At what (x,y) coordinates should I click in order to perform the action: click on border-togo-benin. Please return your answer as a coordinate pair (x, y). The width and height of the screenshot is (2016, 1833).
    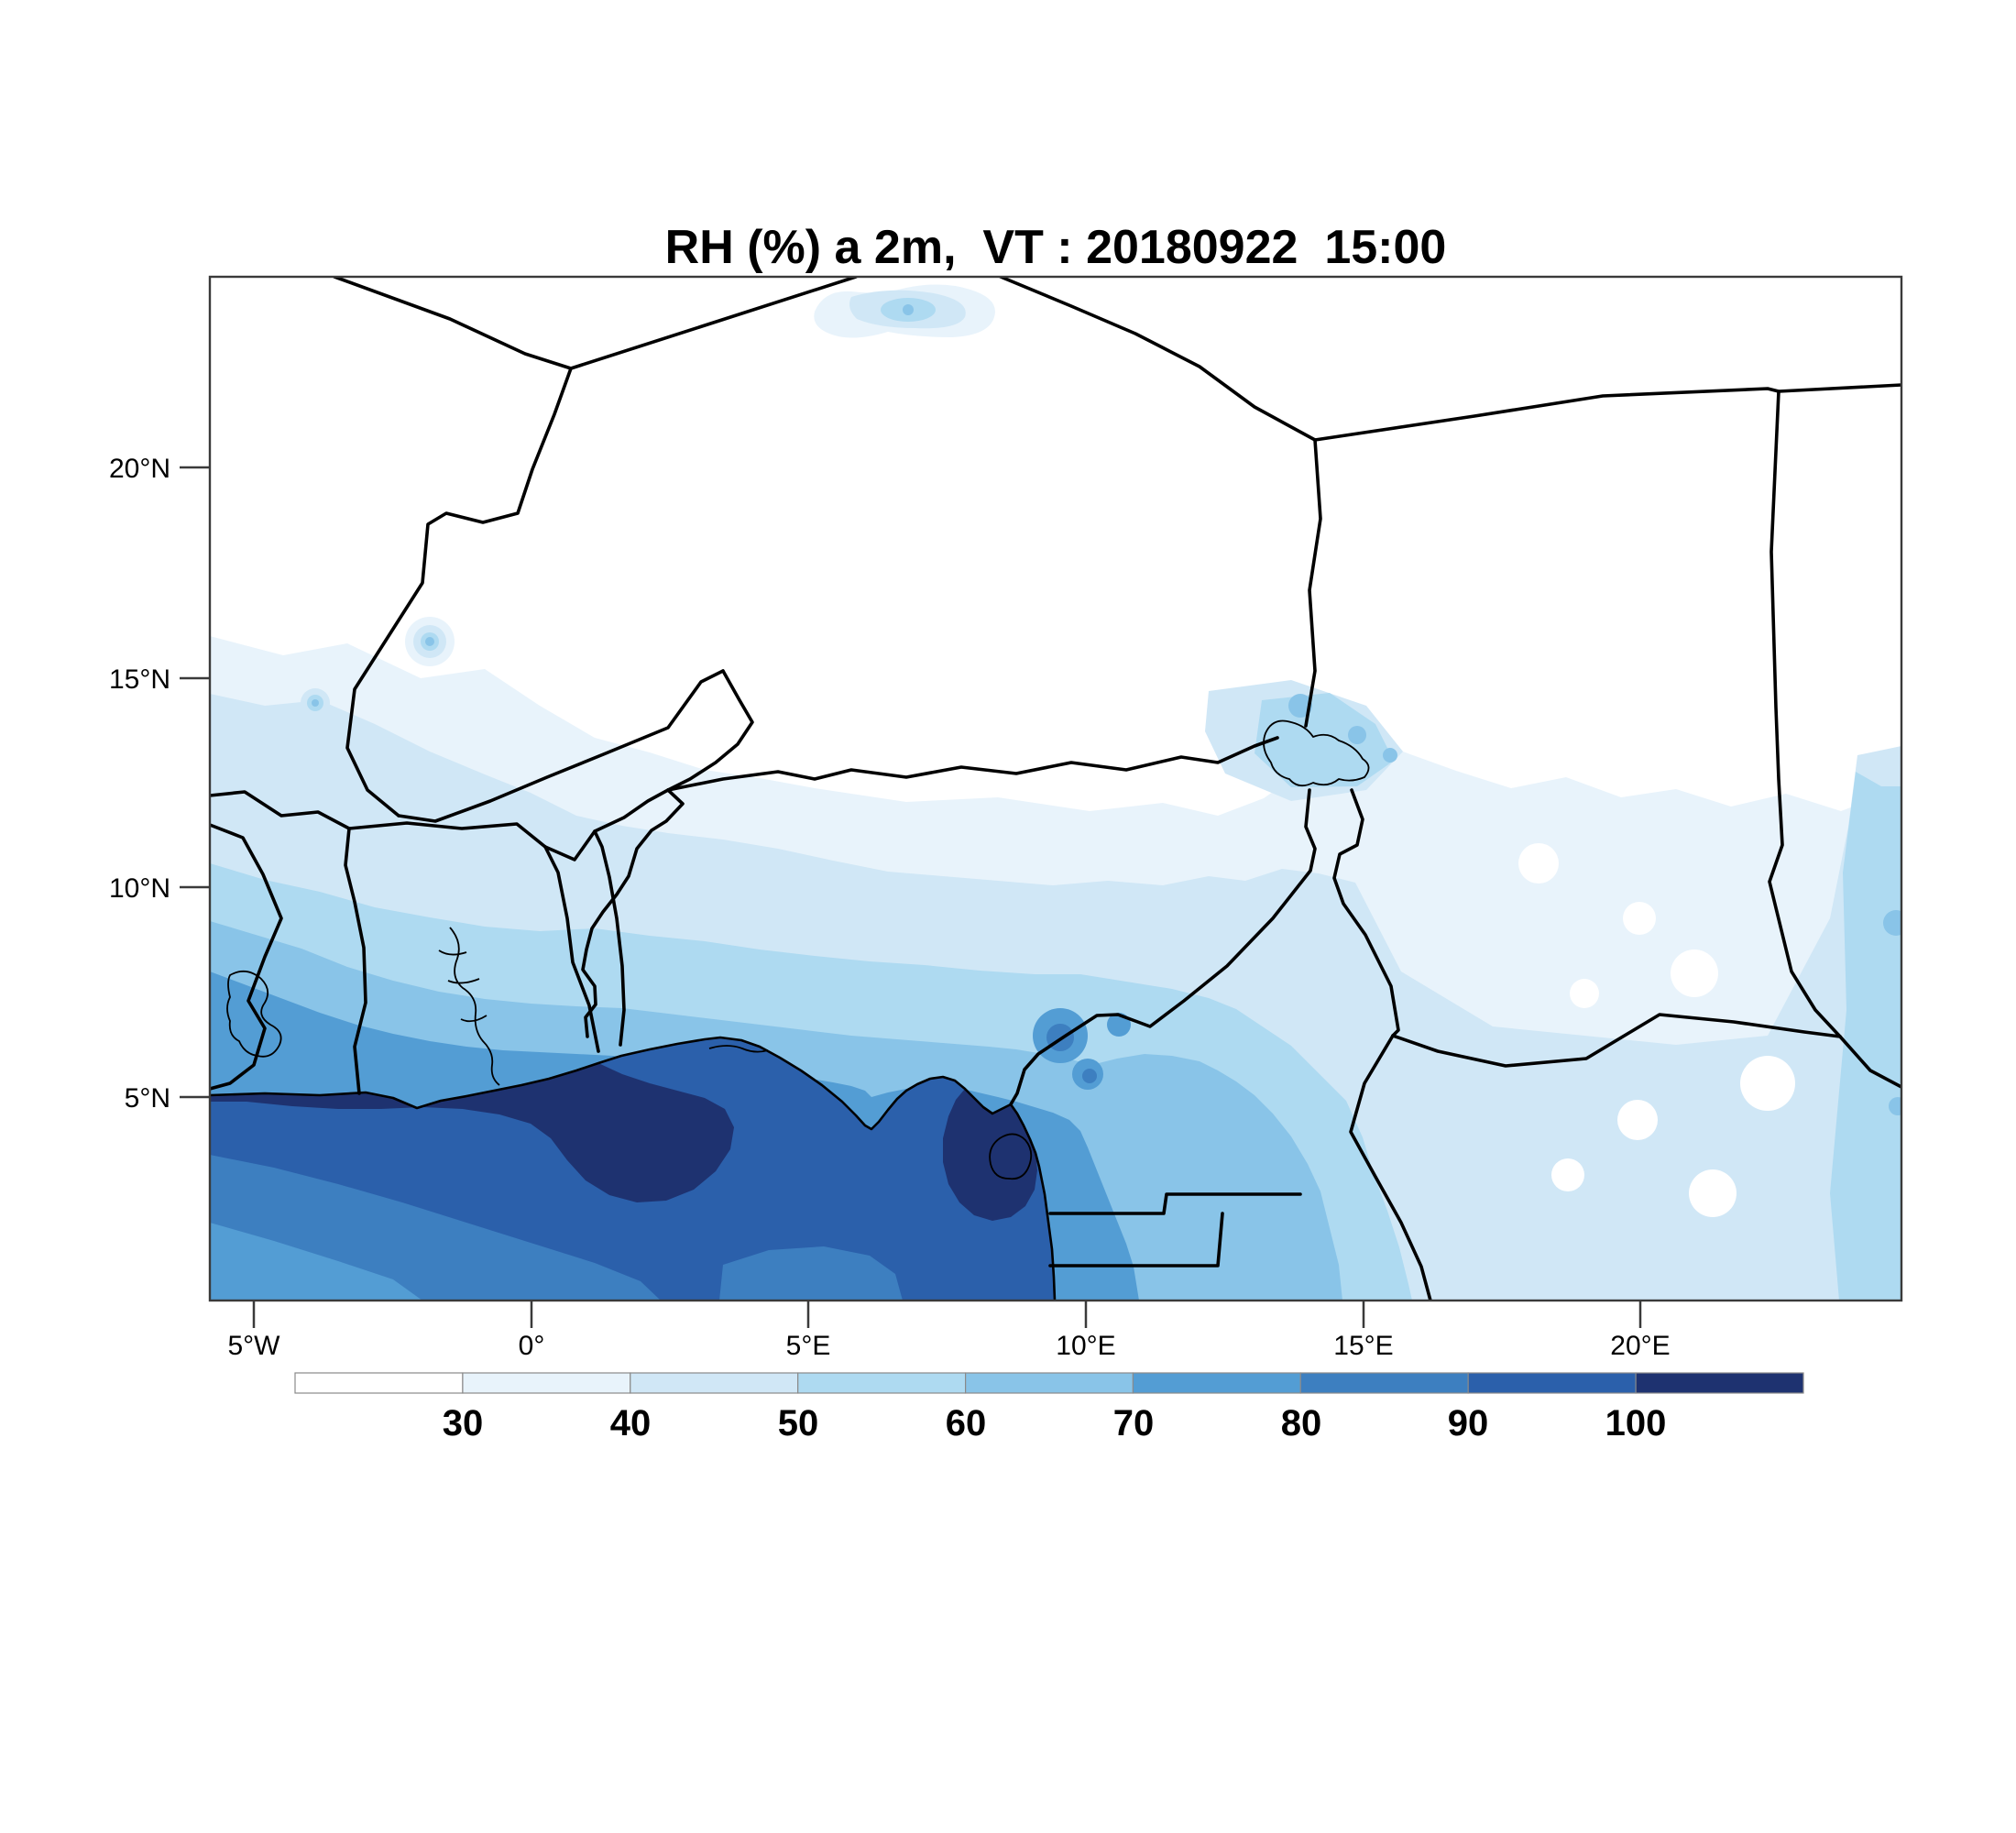
    Looking at the image, I should click on (609, 938).